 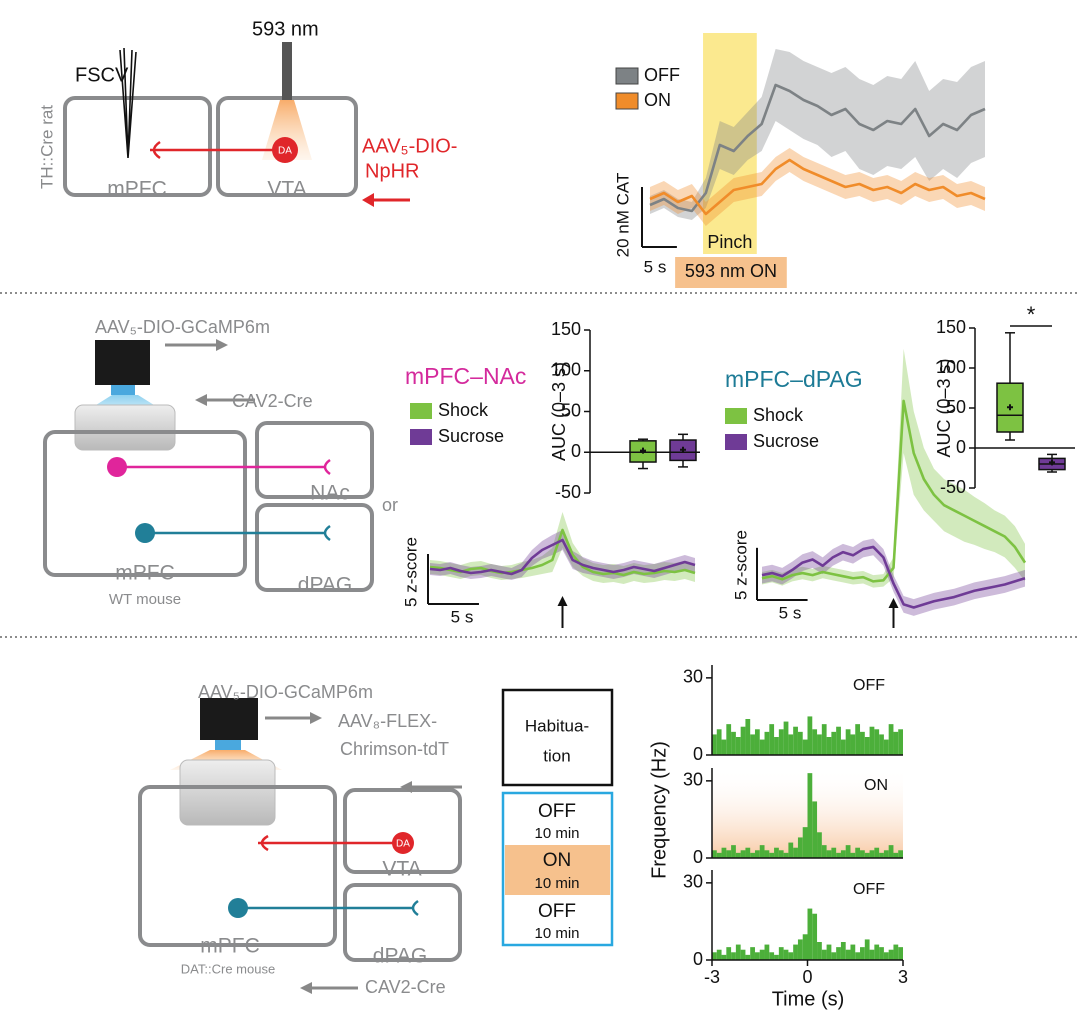 What do you see at coordinates (465, 376) in the screenshot?
I see `chart-title: mPFC–NAc` at bounding box center [465, 376].